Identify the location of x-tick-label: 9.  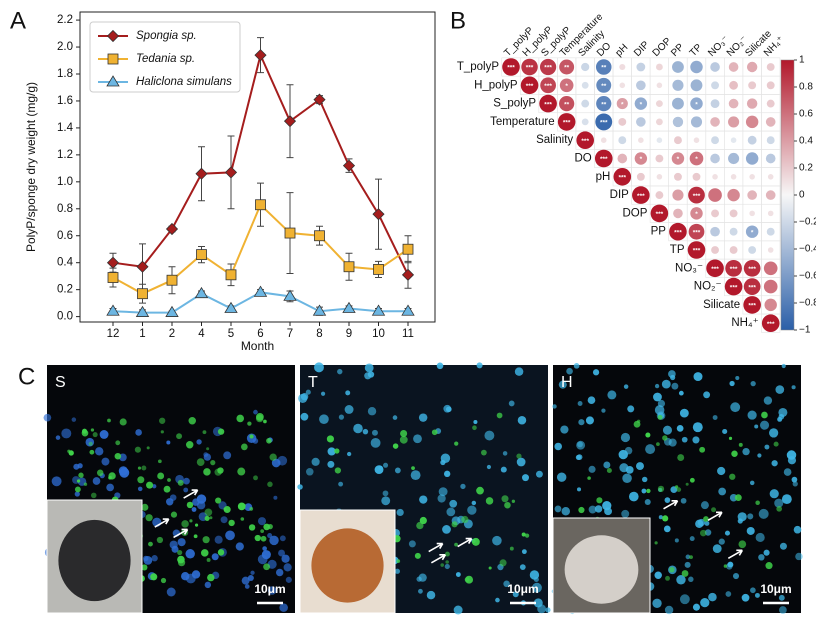
(349, 334).